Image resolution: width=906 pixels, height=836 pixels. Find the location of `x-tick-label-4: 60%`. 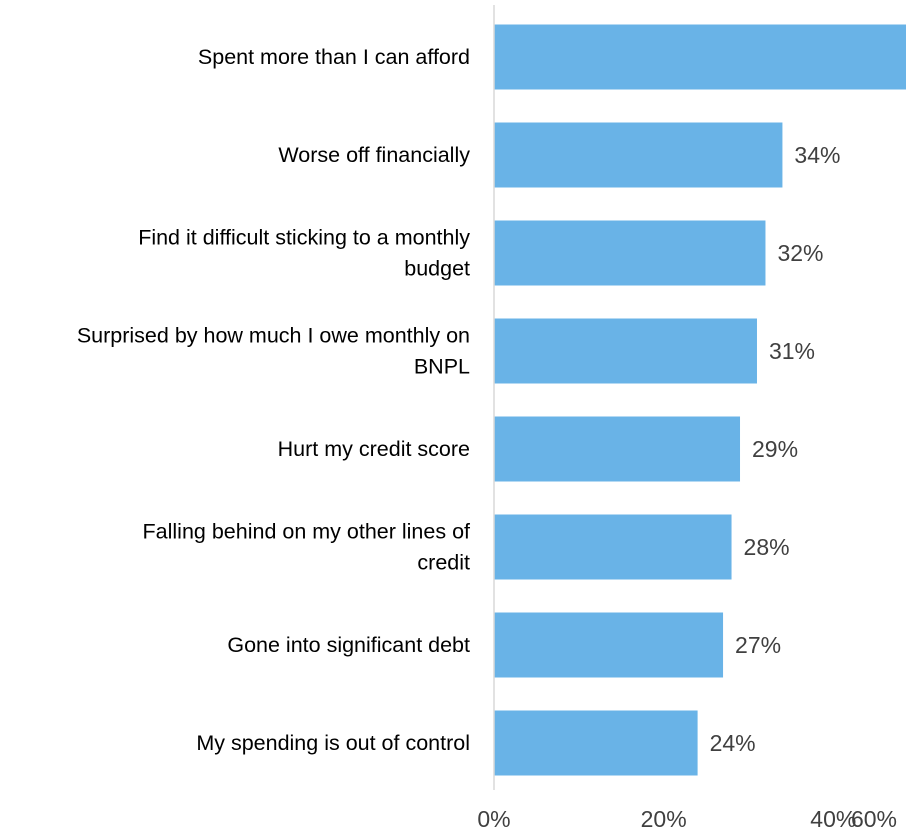

x-tick-label-4: 60% is located at coordinates (874, 819).